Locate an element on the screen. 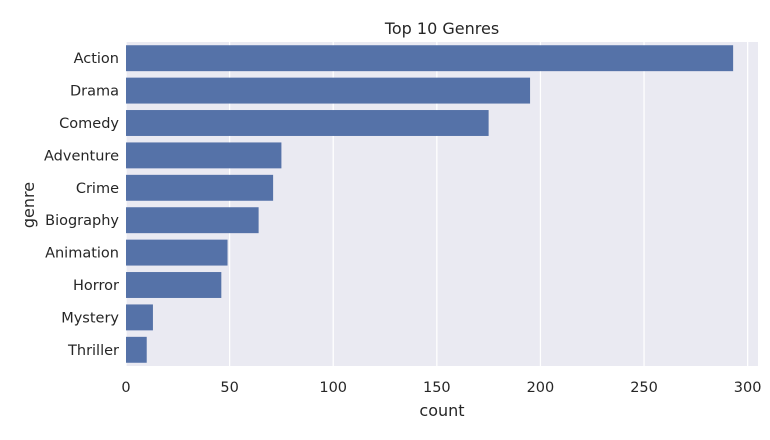  y-tick-label: Thriller is located at coordinates (93, 351).